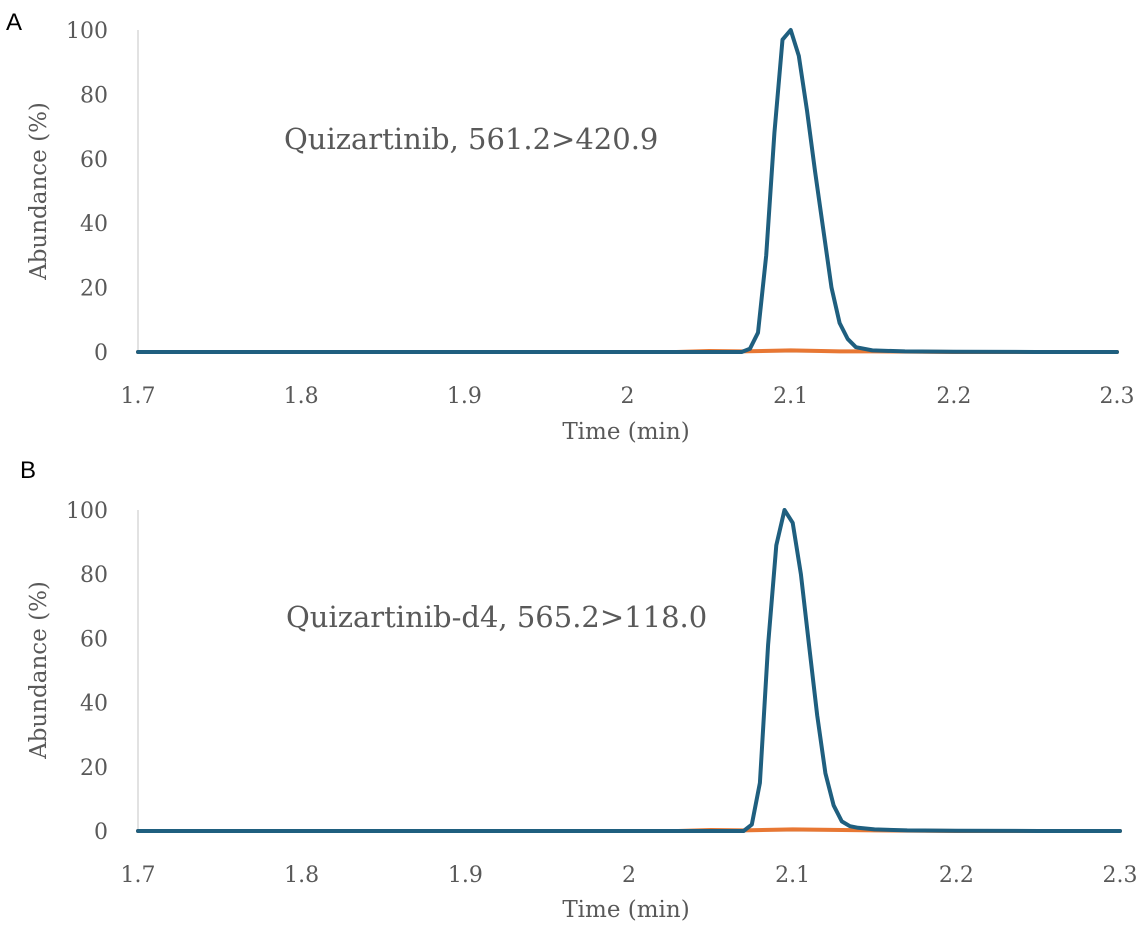  Describe the element at coordinates (471, 139) in the screenshot. I see `chart-annotation: Quizartinib, 561.2>420.9` at that location.